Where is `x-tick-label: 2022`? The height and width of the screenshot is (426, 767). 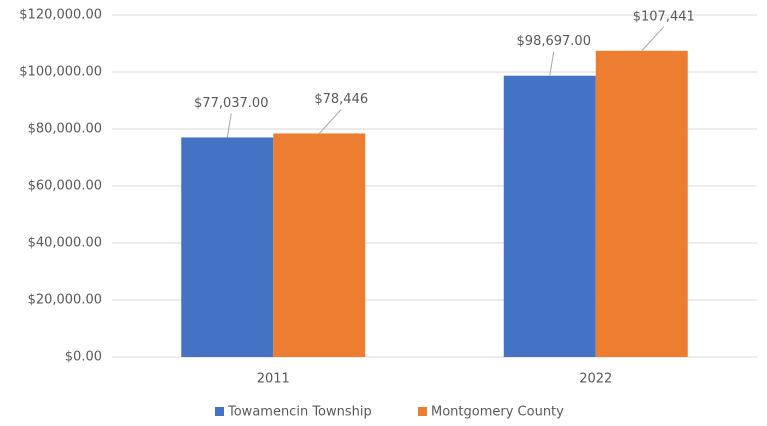 x-tick-label: 2022 is located at coordinates (595, 379).